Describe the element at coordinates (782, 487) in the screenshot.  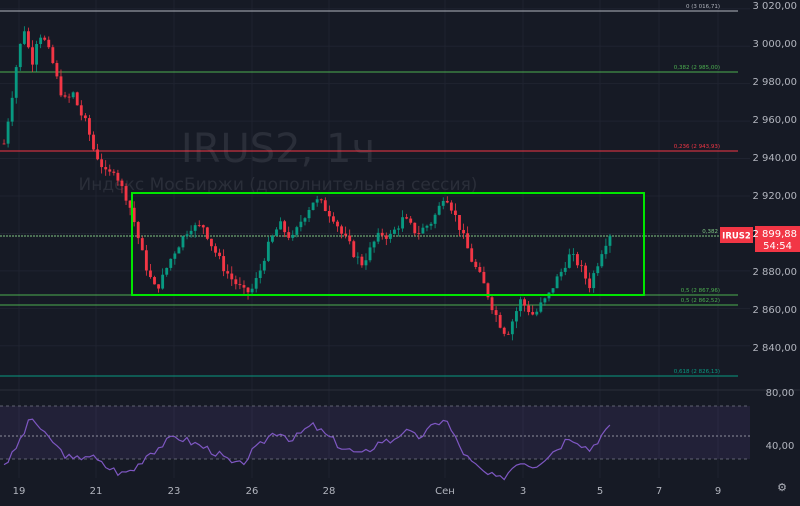
I see `settings-gear-icon: ⚙` at that location.